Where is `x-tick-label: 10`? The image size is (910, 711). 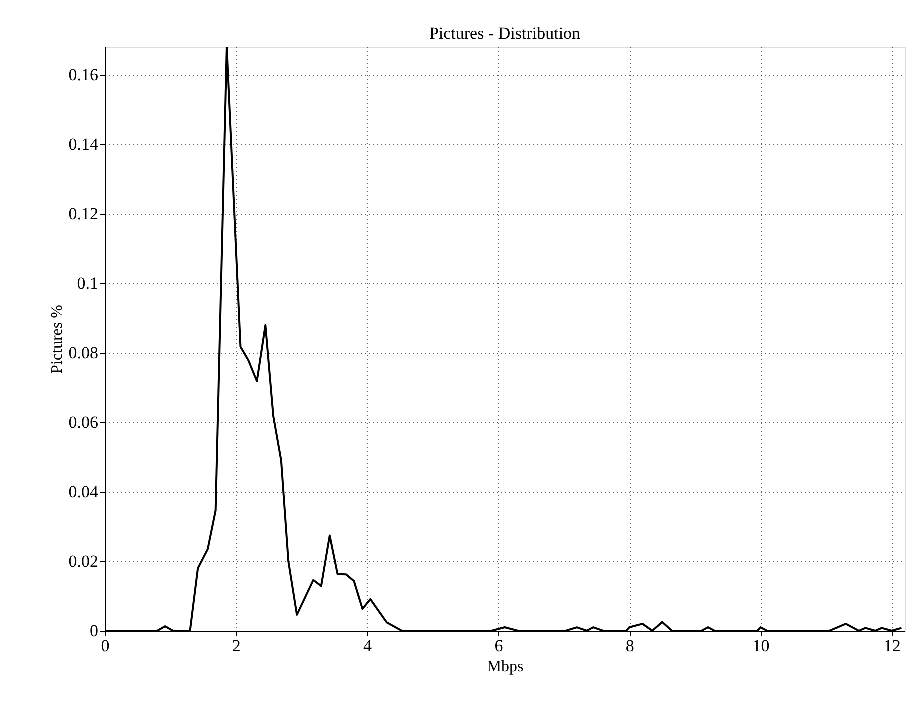
x-tick-label: 10 is located at coordinates (761, 646).